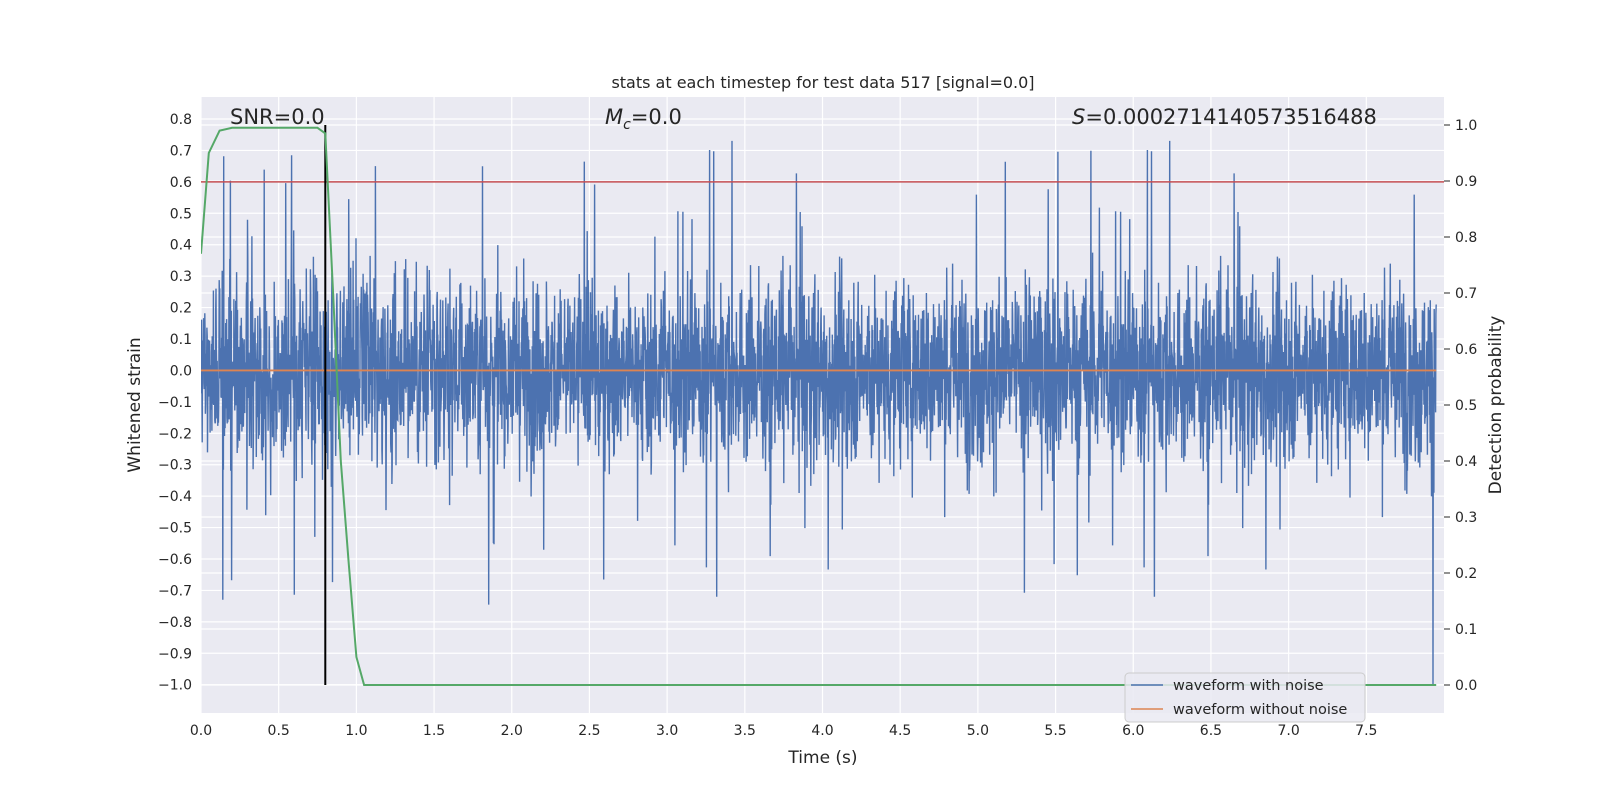 The image size is (1600, 800). Describe the element at coordinates (181, 120) in the screenshot. I see `y-tick-label: 0.8` at that location.